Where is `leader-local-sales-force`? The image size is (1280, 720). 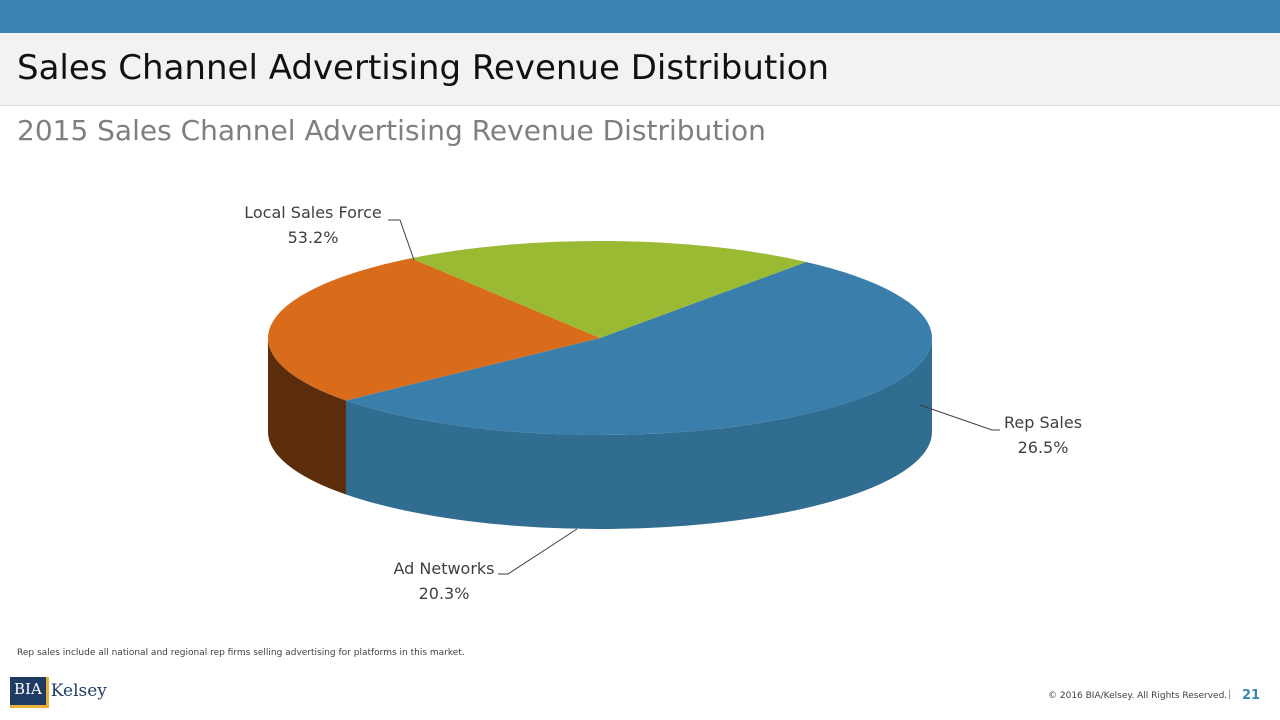 leader-local-sales-force is located at coordinates (401, 240).